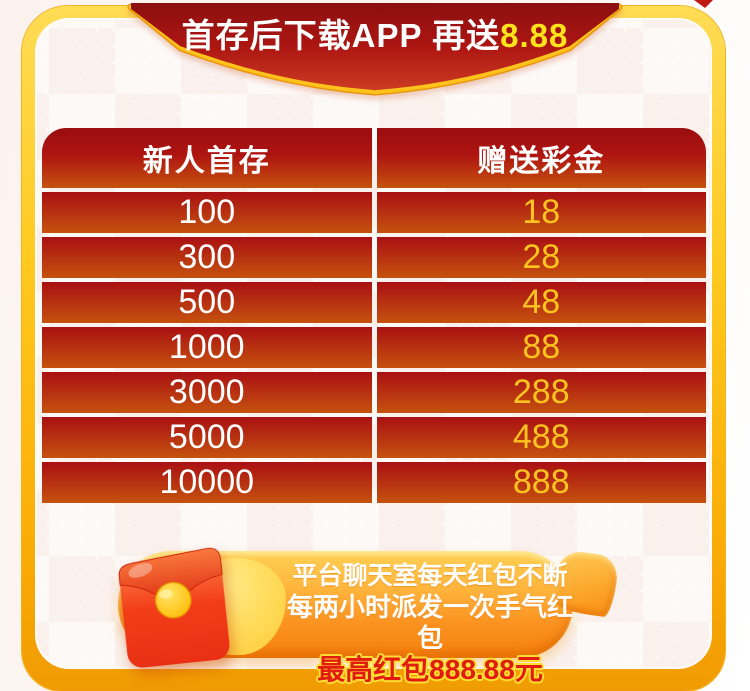  I want to click on column-header-deposit: 新人首存, so click(207, 158).